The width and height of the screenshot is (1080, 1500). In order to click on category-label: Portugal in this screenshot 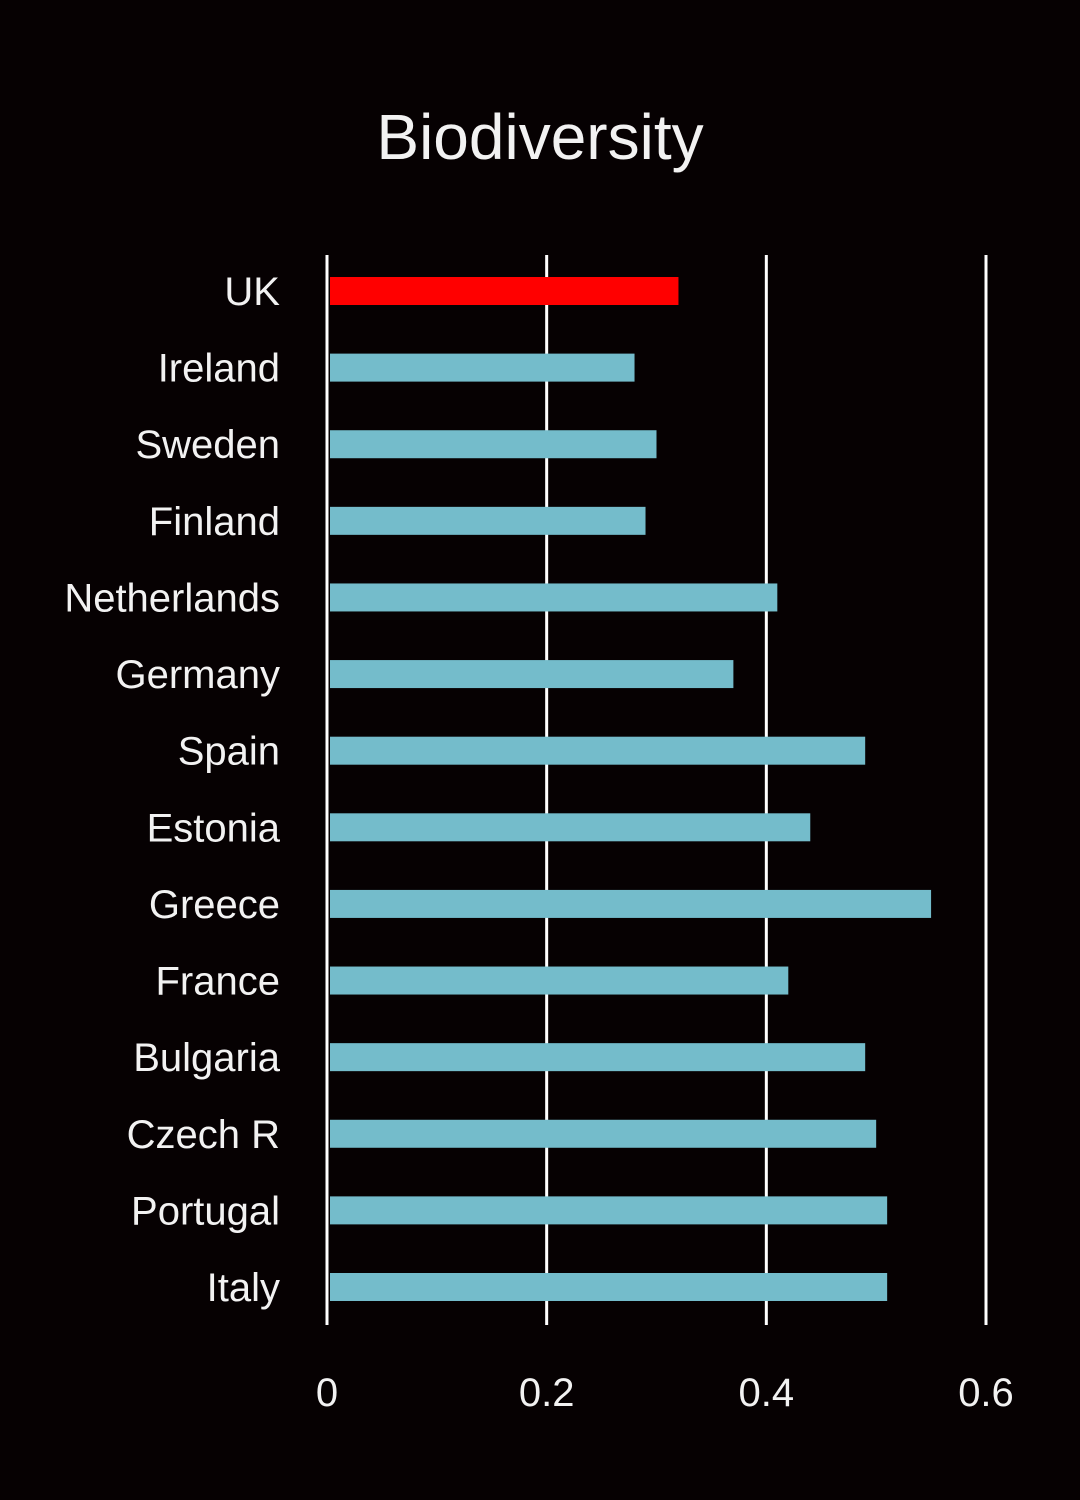, I will do `click(205, 1211)`.